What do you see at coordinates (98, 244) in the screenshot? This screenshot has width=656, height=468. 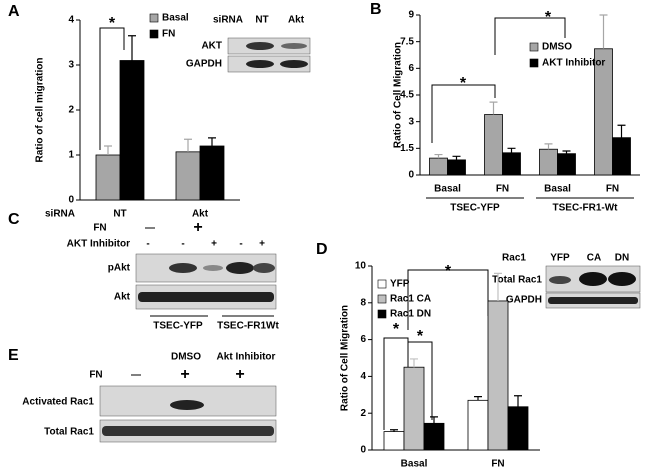 I see `blot-treatment: AKT Inhibitor` at bounding box center [98, 244].